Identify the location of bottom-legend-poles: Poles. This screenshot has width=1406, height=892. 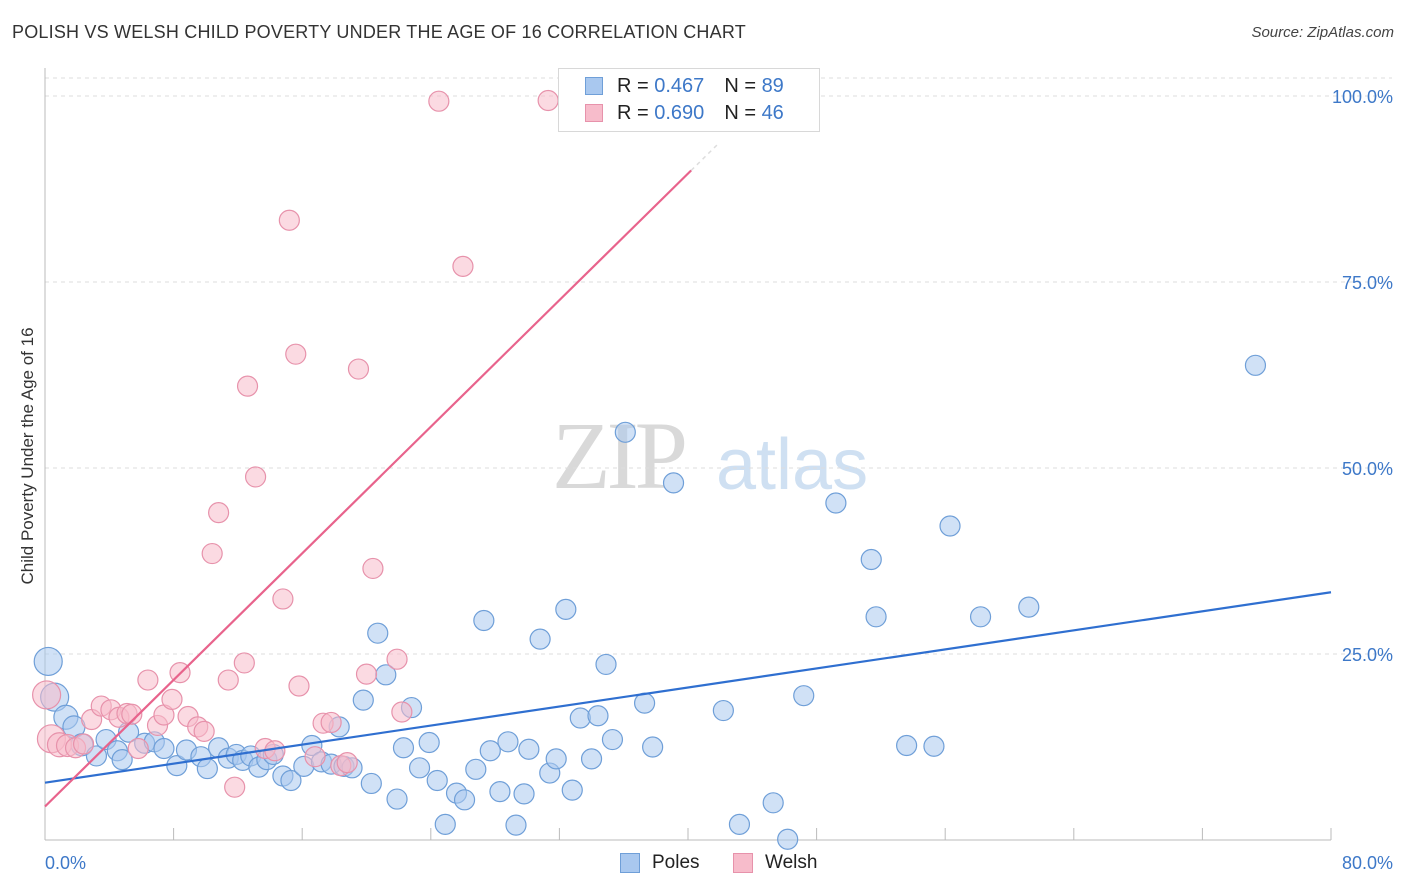
(660, 863).